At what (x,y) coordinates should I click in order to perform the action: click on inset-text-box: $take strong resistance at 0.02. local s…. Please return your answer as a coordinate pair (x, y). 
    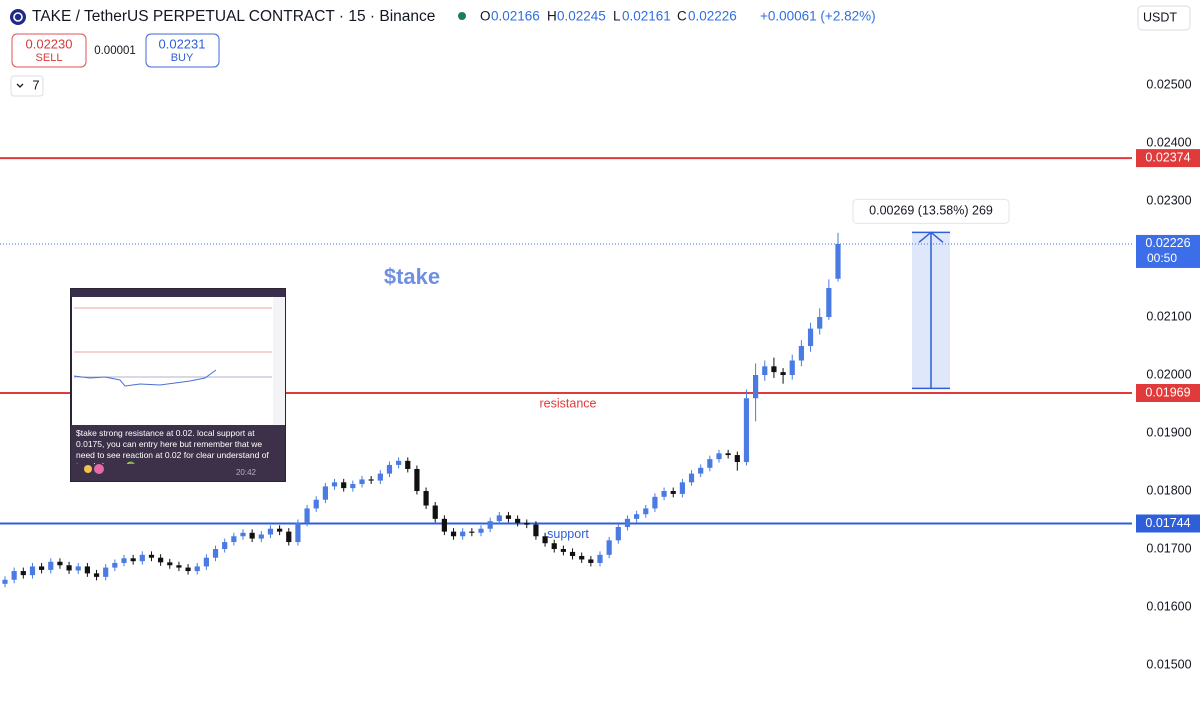
    Looking at the image, I should click on (172, 446).